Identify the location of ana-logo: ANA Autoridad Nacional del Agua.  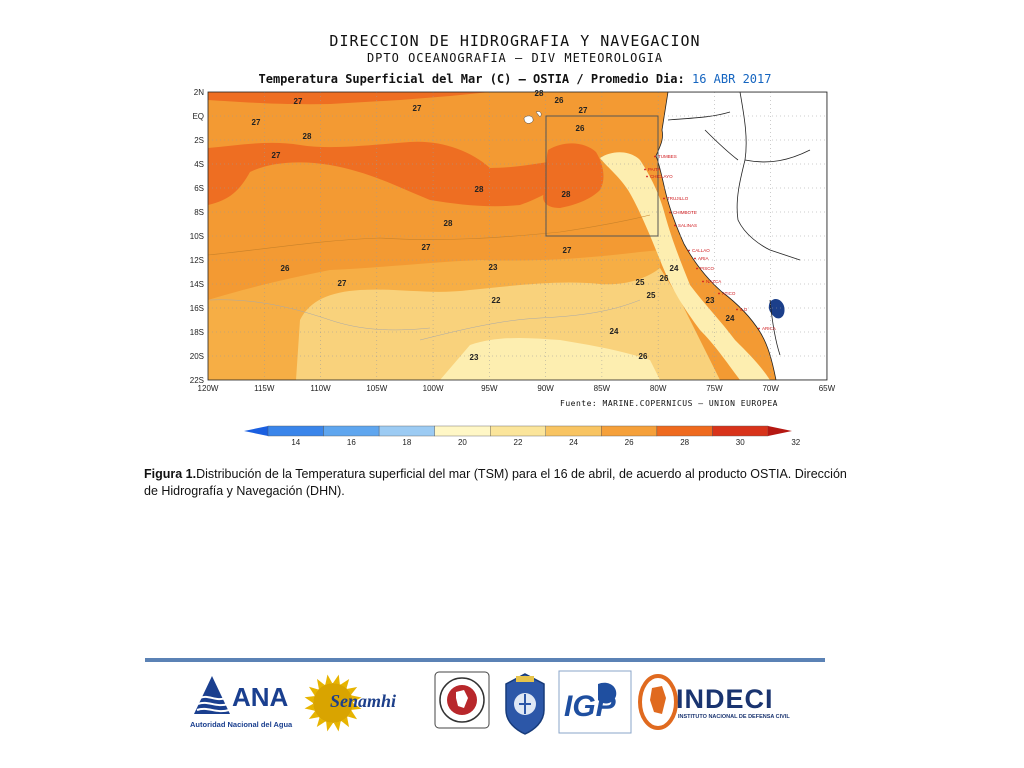
(246, 703).